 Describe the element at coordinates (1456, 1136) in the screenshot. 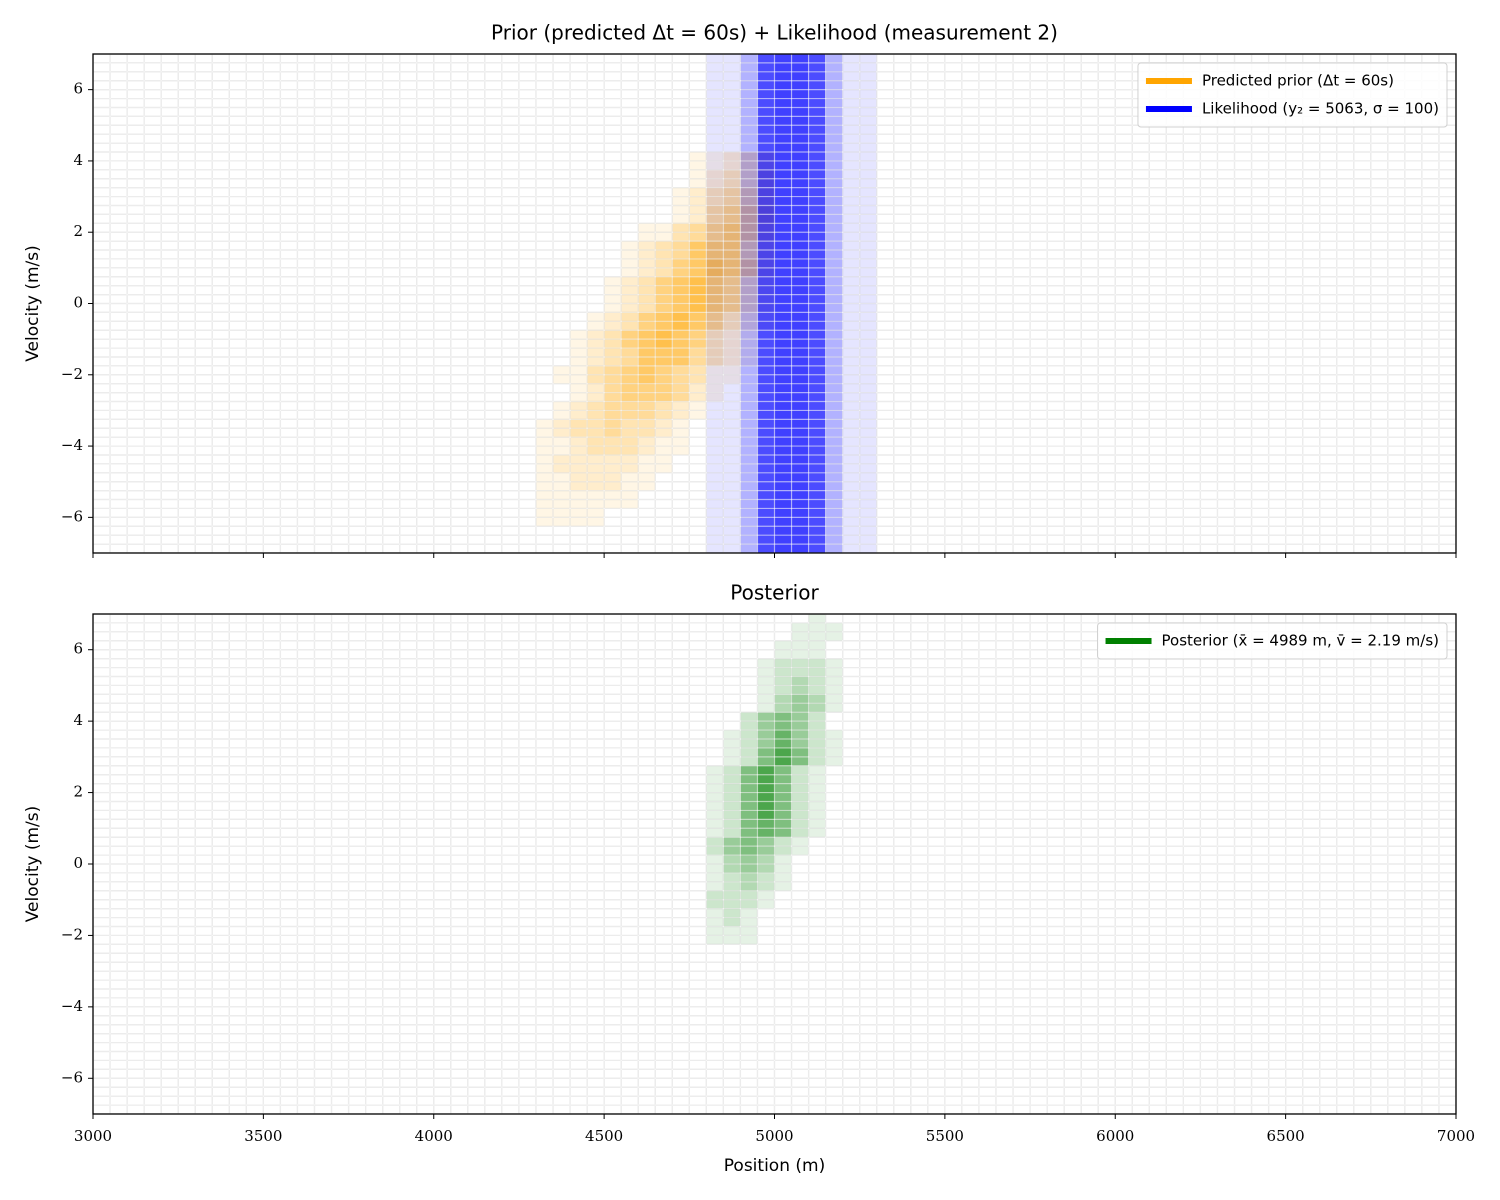

I see `x-tick-label: 7000` at that location.